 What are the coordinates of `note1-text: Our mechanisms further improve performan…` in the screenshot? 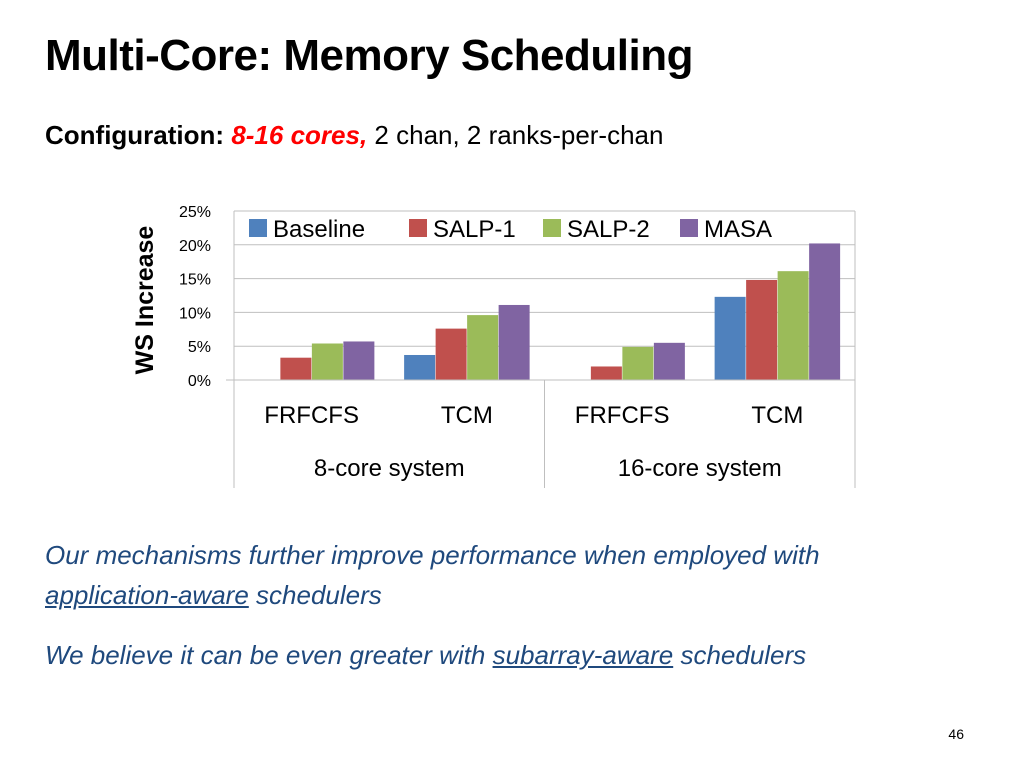 It's located at (432, 555).